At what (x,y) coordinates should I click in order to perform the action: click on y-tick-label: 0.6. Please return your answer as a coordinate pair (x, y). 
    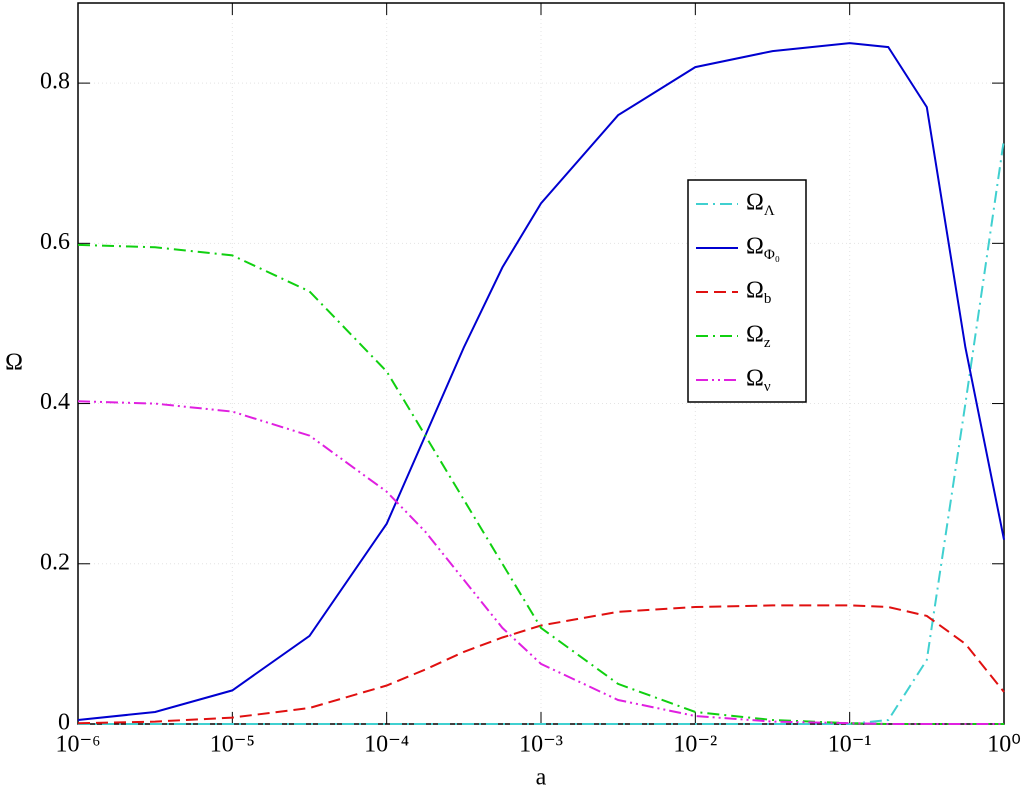
    Looking at the image, I should click on (55, 242).